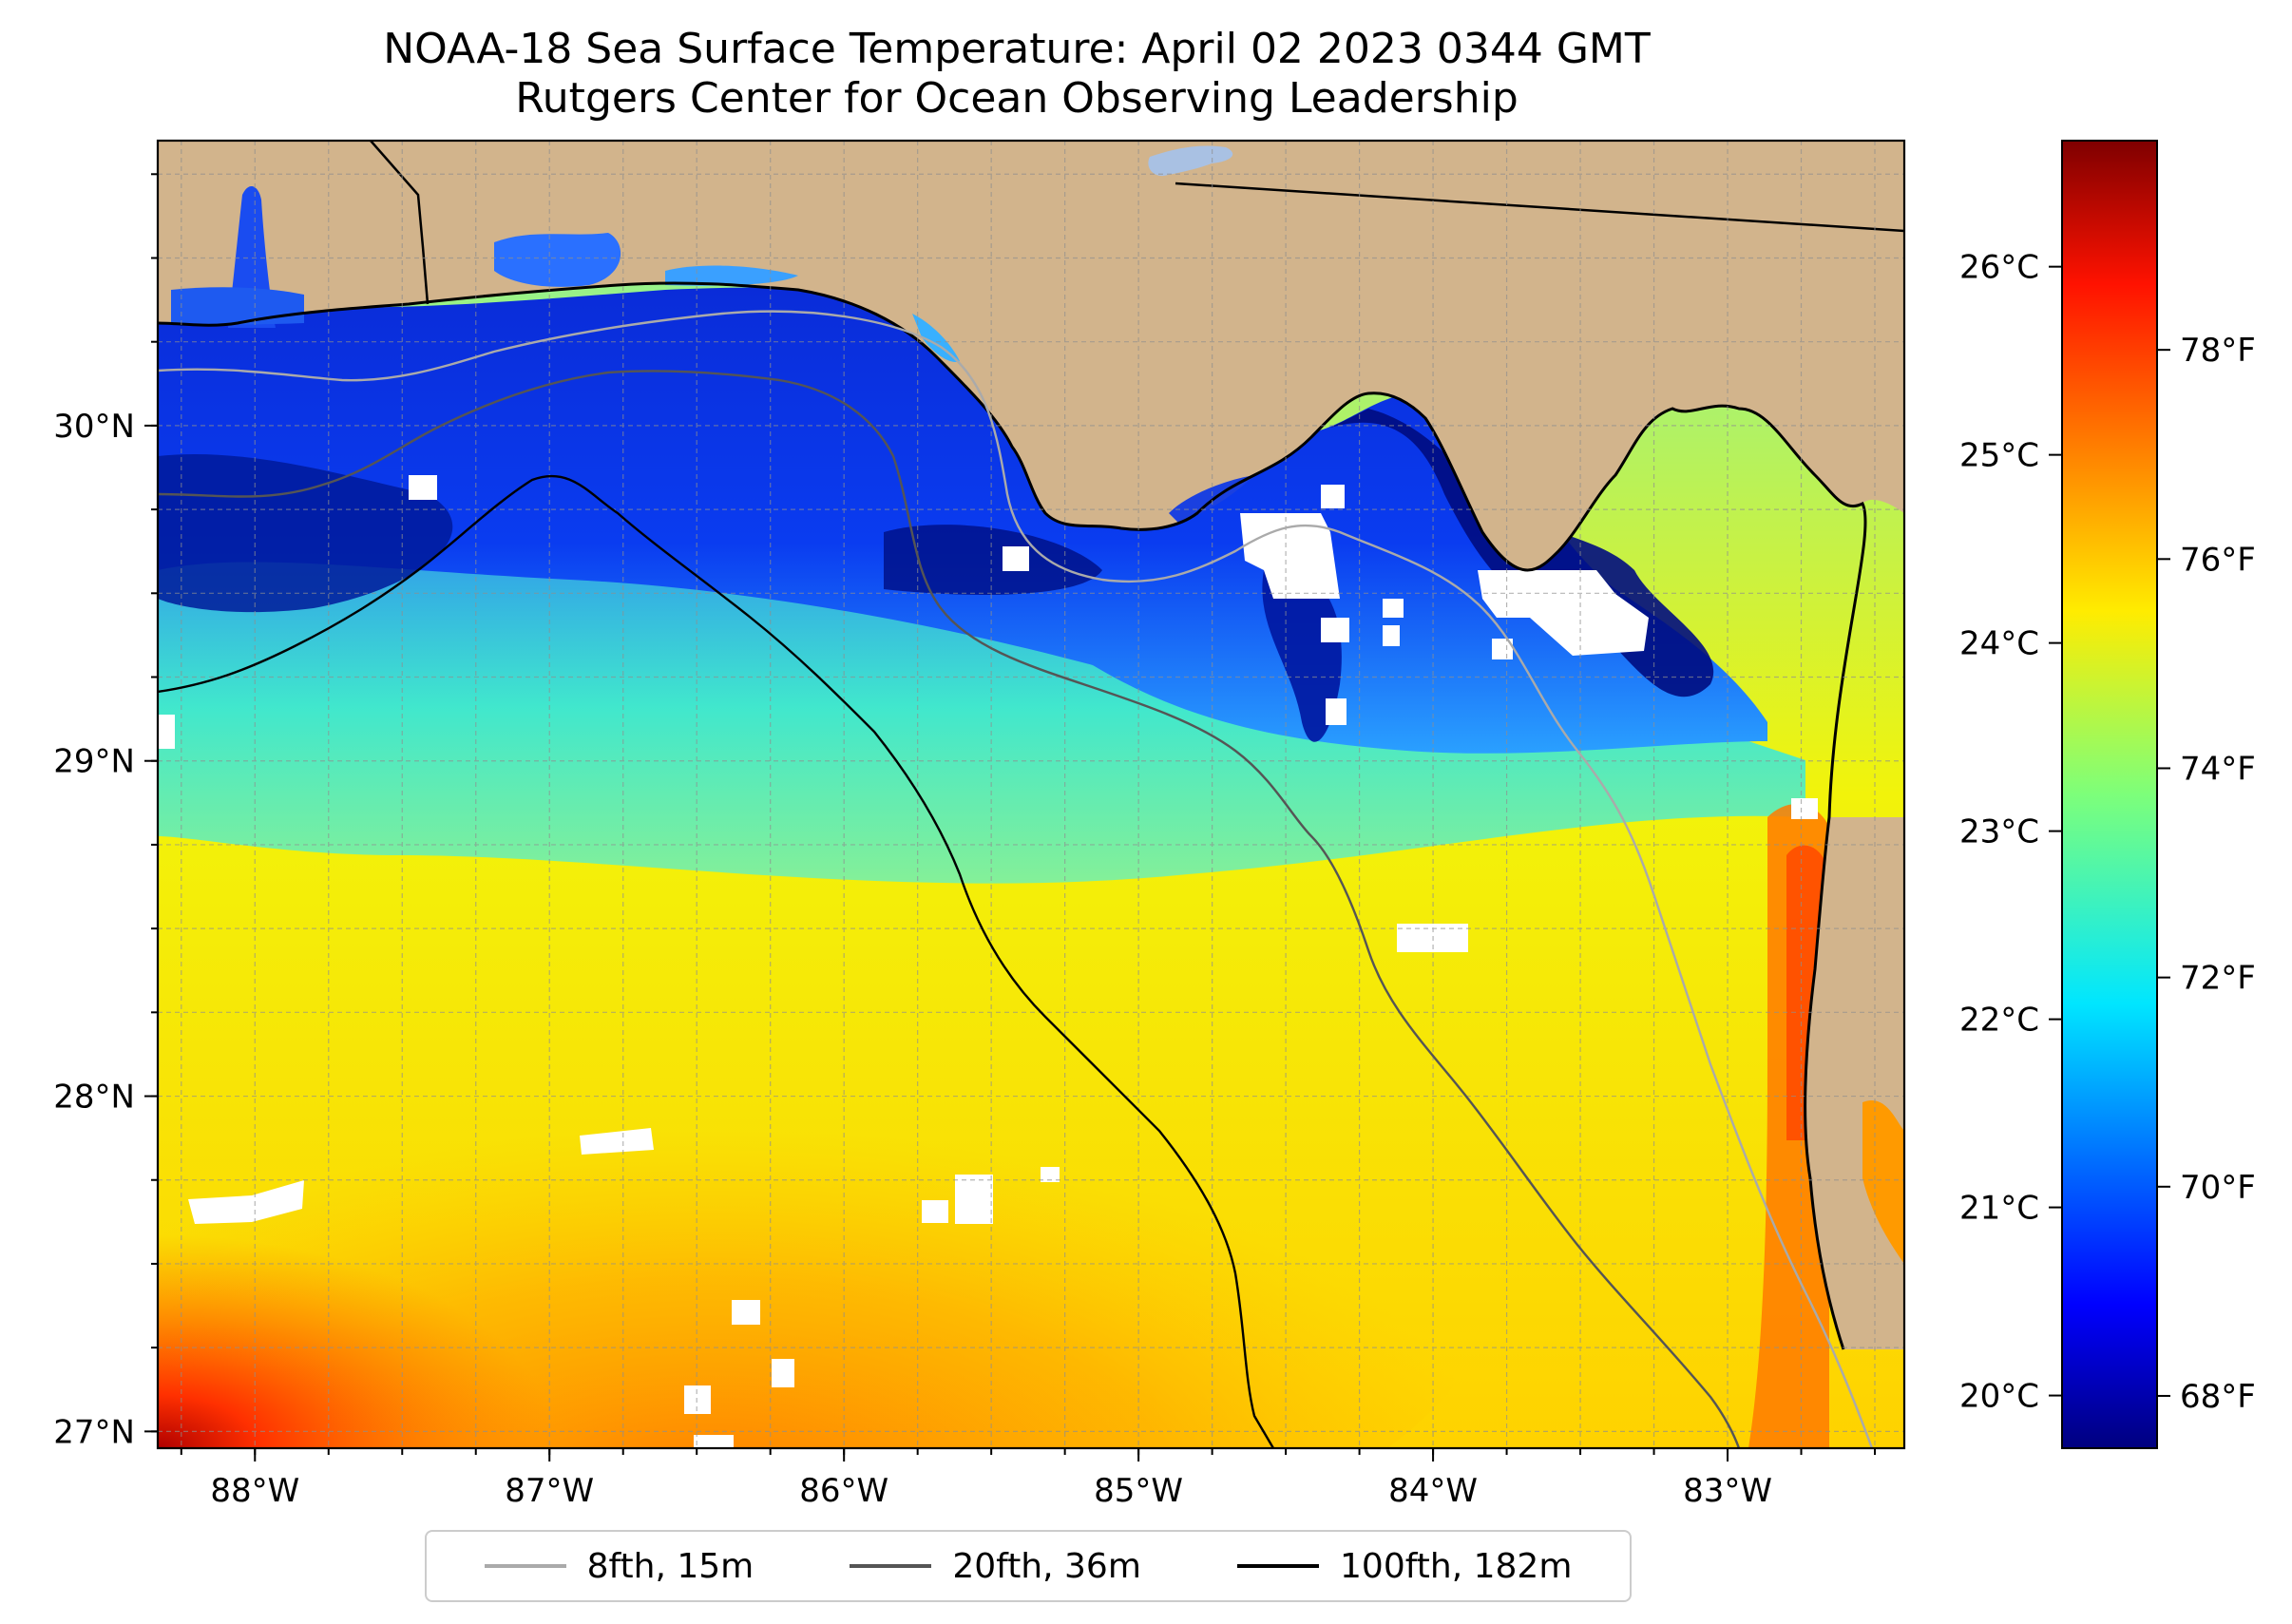 The image size is (2292, 1624). What do you see at coordinates (525, 1566) in the screenshot?
I see `legend-line-8fth` at bounding box center [525, 1566].